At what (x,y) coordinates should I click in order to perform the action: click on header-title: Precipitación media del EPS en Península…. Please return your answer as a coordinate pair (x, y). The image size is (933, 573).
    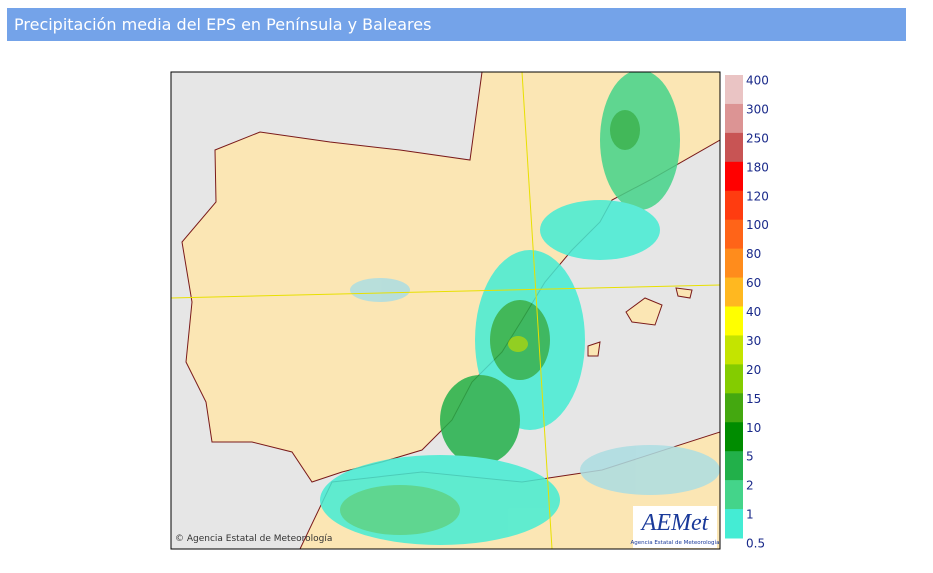
    Looking at the image, I should click on (223, 24).